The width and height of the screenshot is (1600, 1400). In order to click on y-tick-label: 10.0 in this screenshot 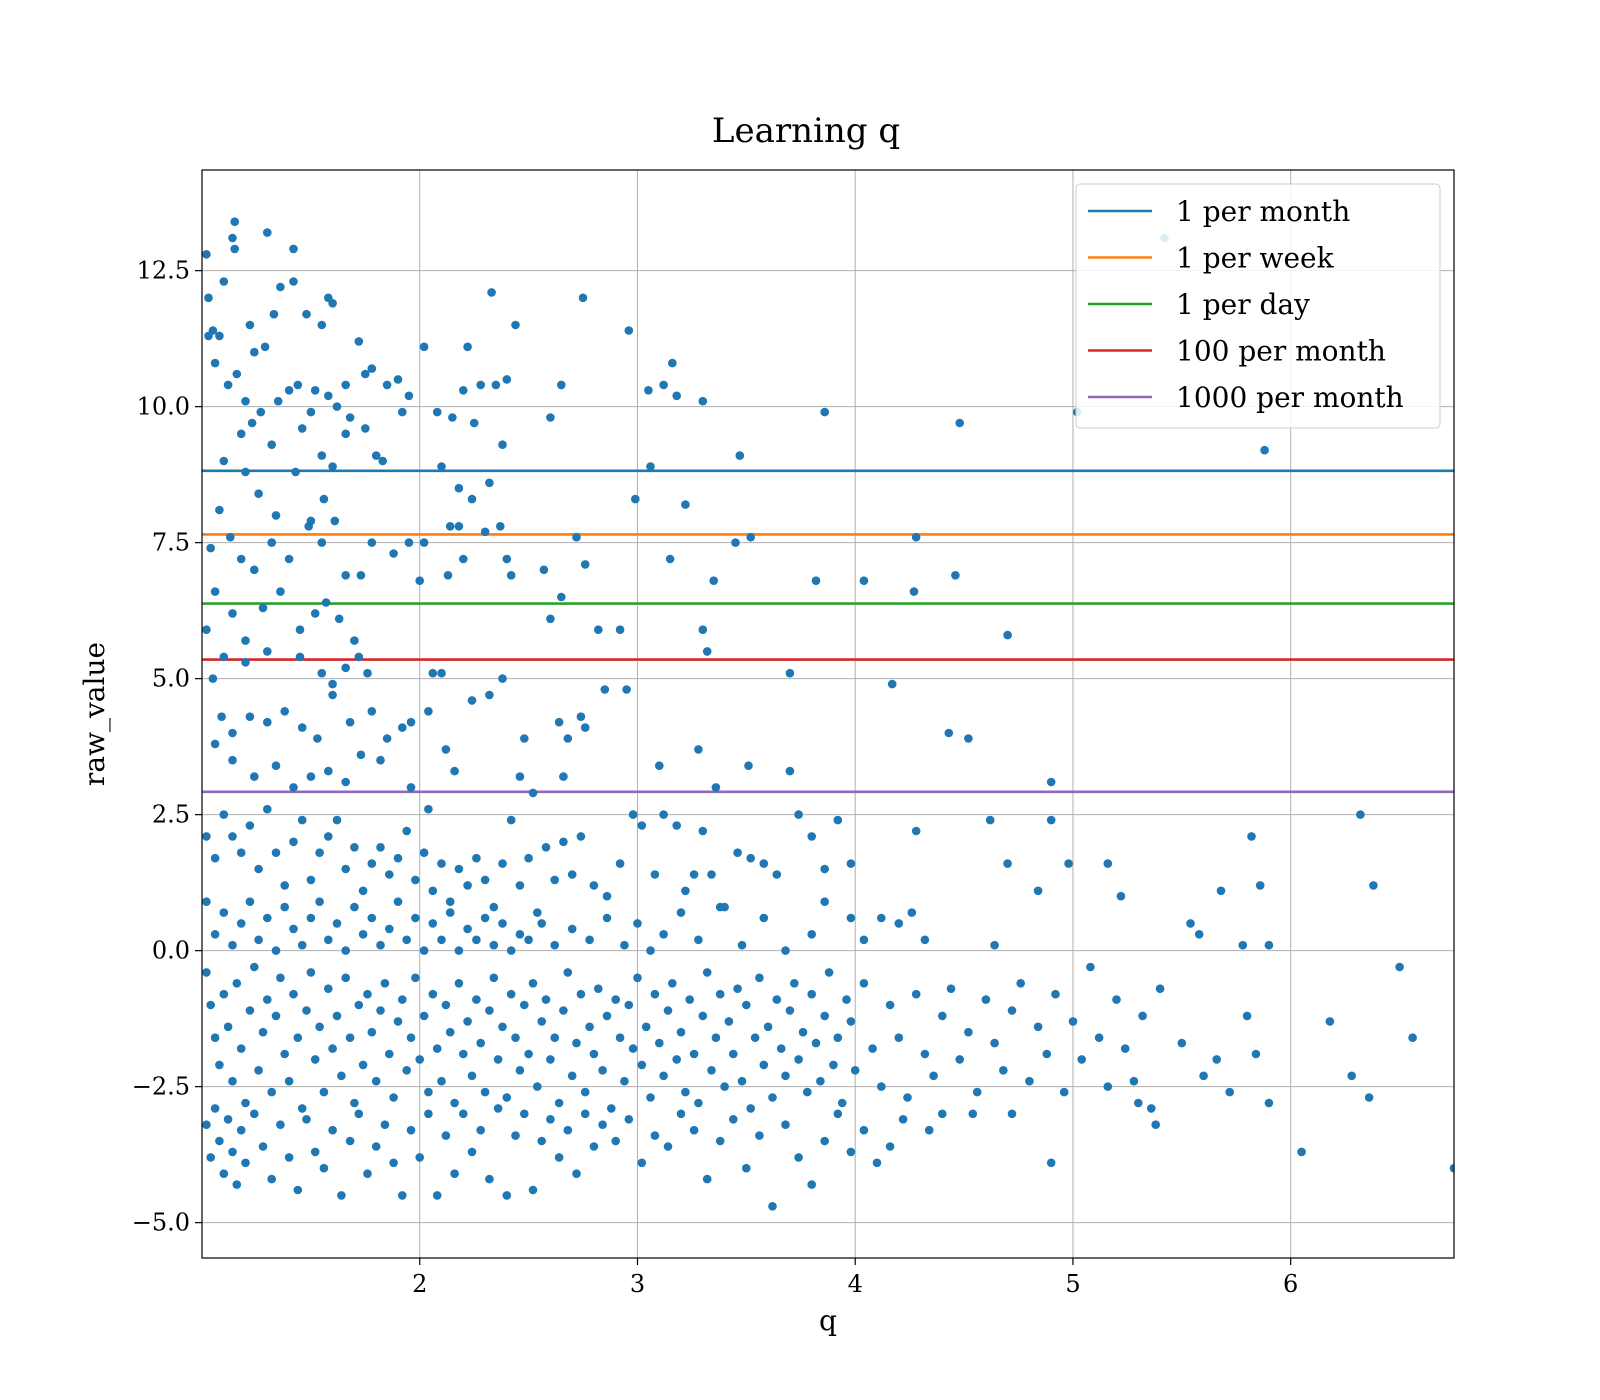, I will do `click(163, 407)`.